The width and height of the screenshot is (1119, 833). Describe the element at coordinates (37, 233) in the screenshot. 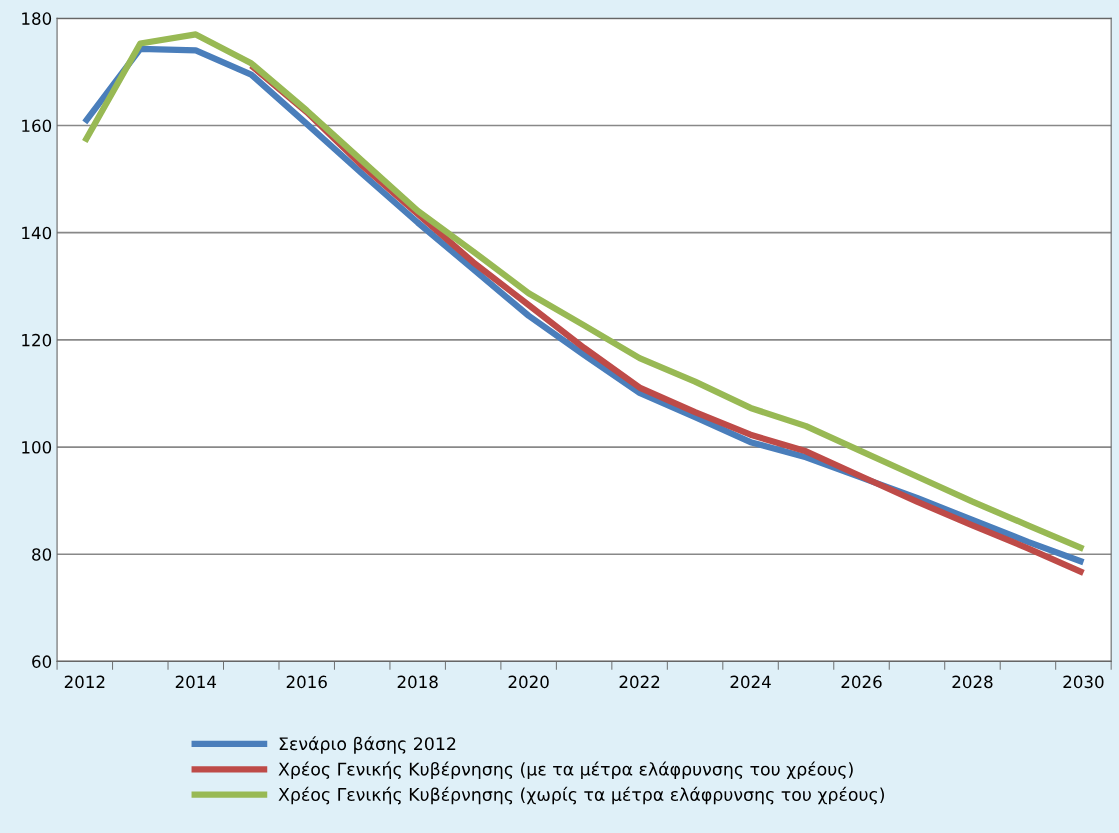

I see `y-tick-label: 140` at that location.